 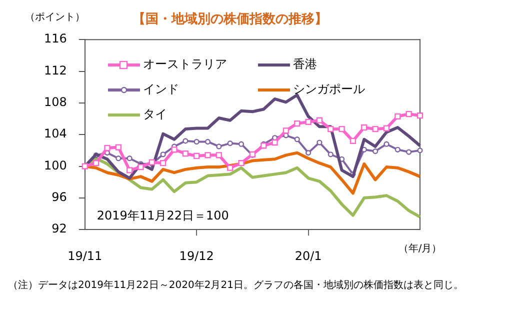 What do you see at coordinates (196, 255) in the screenshot?
I see `x-tick-label: 19/12` at bounding box center [196, 255].